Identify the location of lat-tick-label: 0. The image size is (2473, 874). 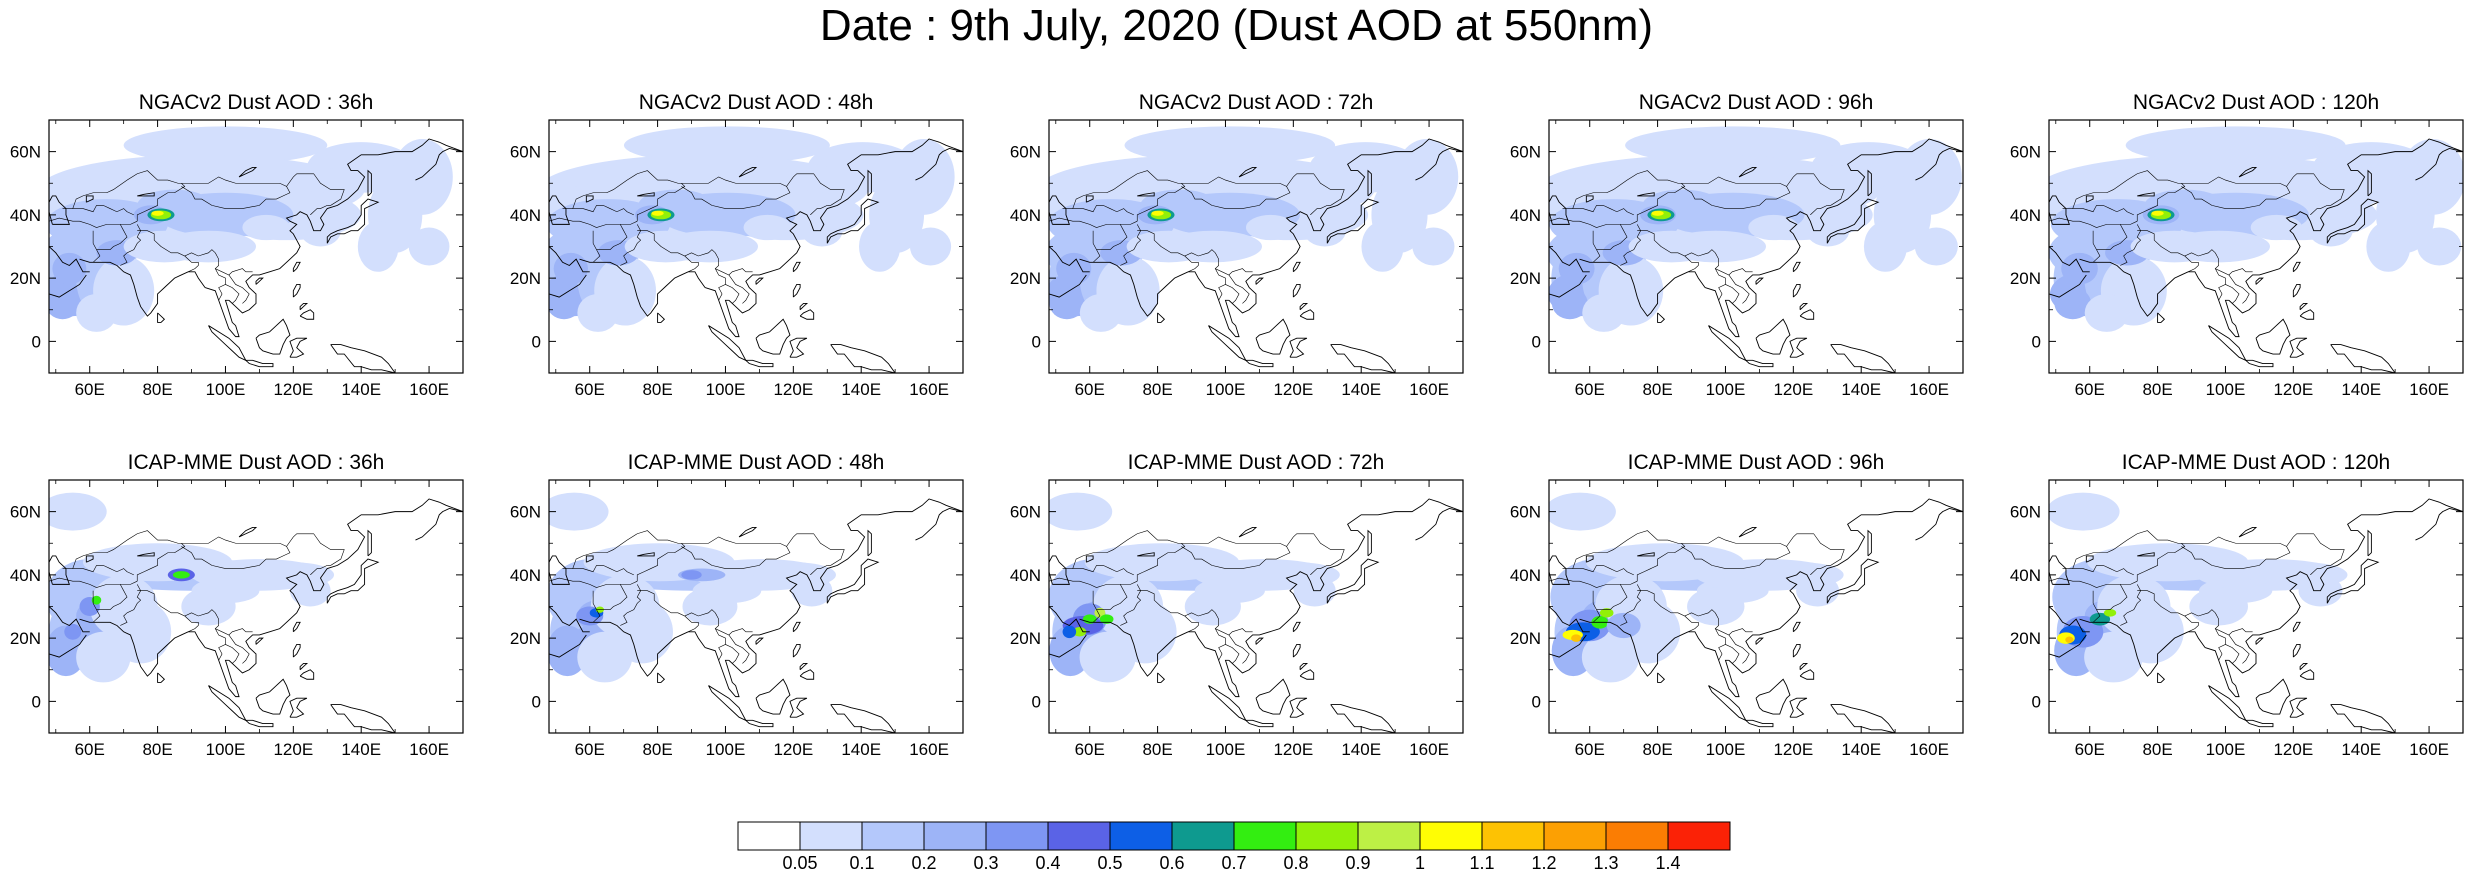
(1536, 701).